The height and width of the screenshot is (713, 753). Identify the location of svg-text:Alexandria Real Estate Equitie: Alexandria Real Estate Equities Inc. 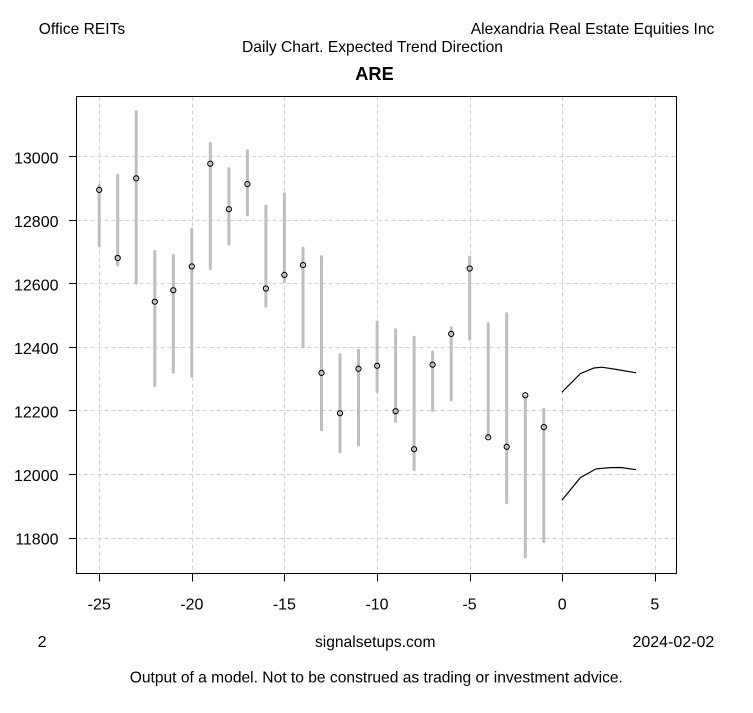
(593, 29).